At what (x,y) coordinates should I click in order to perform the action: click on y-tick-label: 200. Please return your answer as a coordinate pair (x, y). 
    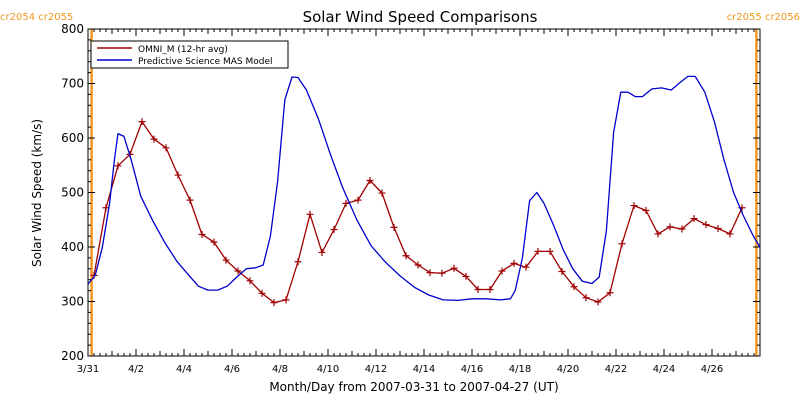
    Looking at the image, I should click on (72, 356).